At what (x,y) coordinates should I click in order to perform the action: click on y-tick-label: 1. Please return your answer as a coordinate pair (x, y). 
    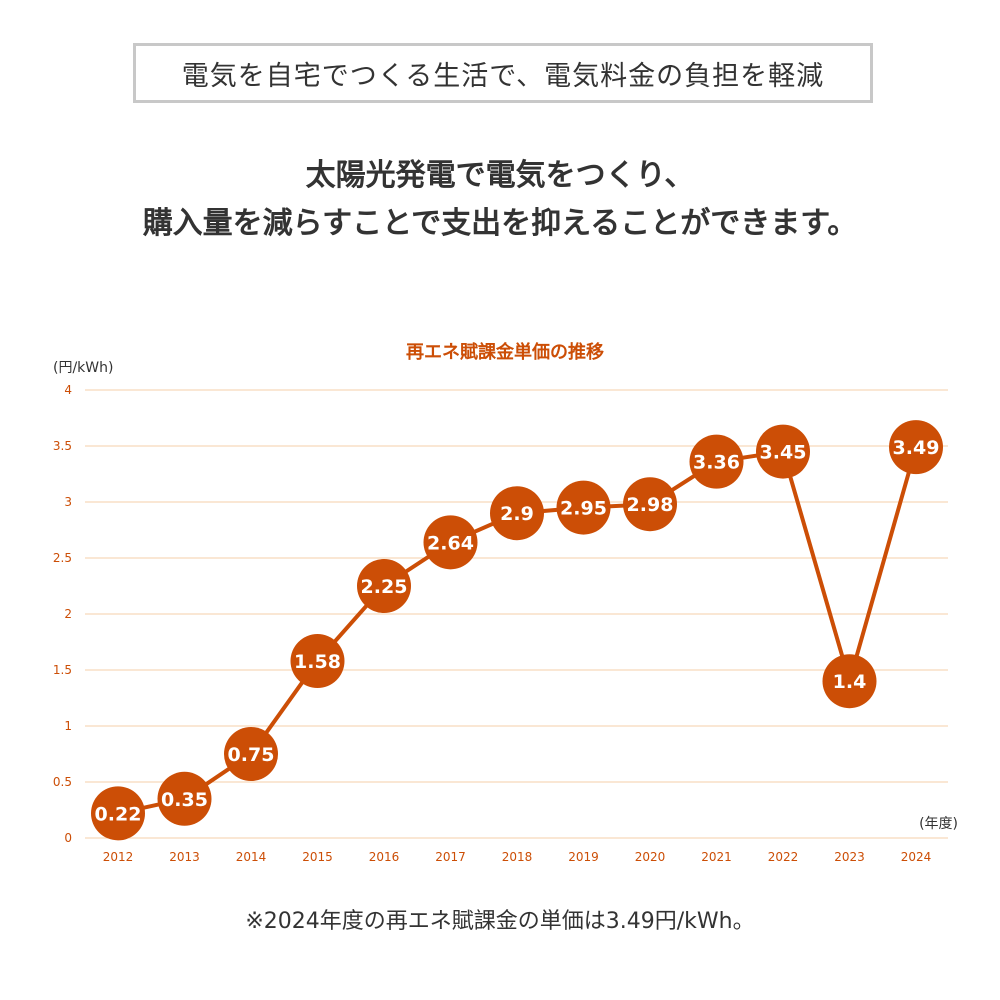
    Looking at the image, I should click on (68, 726).